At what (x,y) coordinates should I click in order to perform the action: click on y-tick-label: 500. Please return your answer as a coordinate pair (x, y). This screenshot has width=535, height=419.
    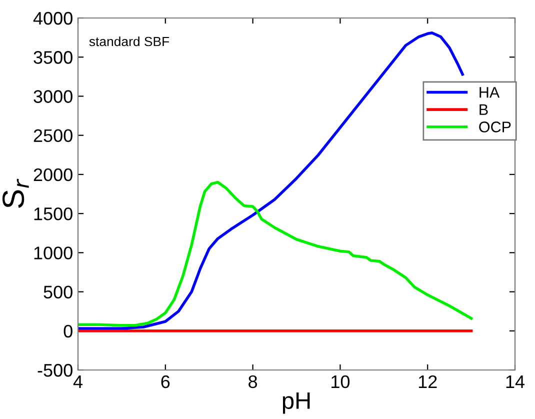
    Looking at the image, I should click on (58, 292).